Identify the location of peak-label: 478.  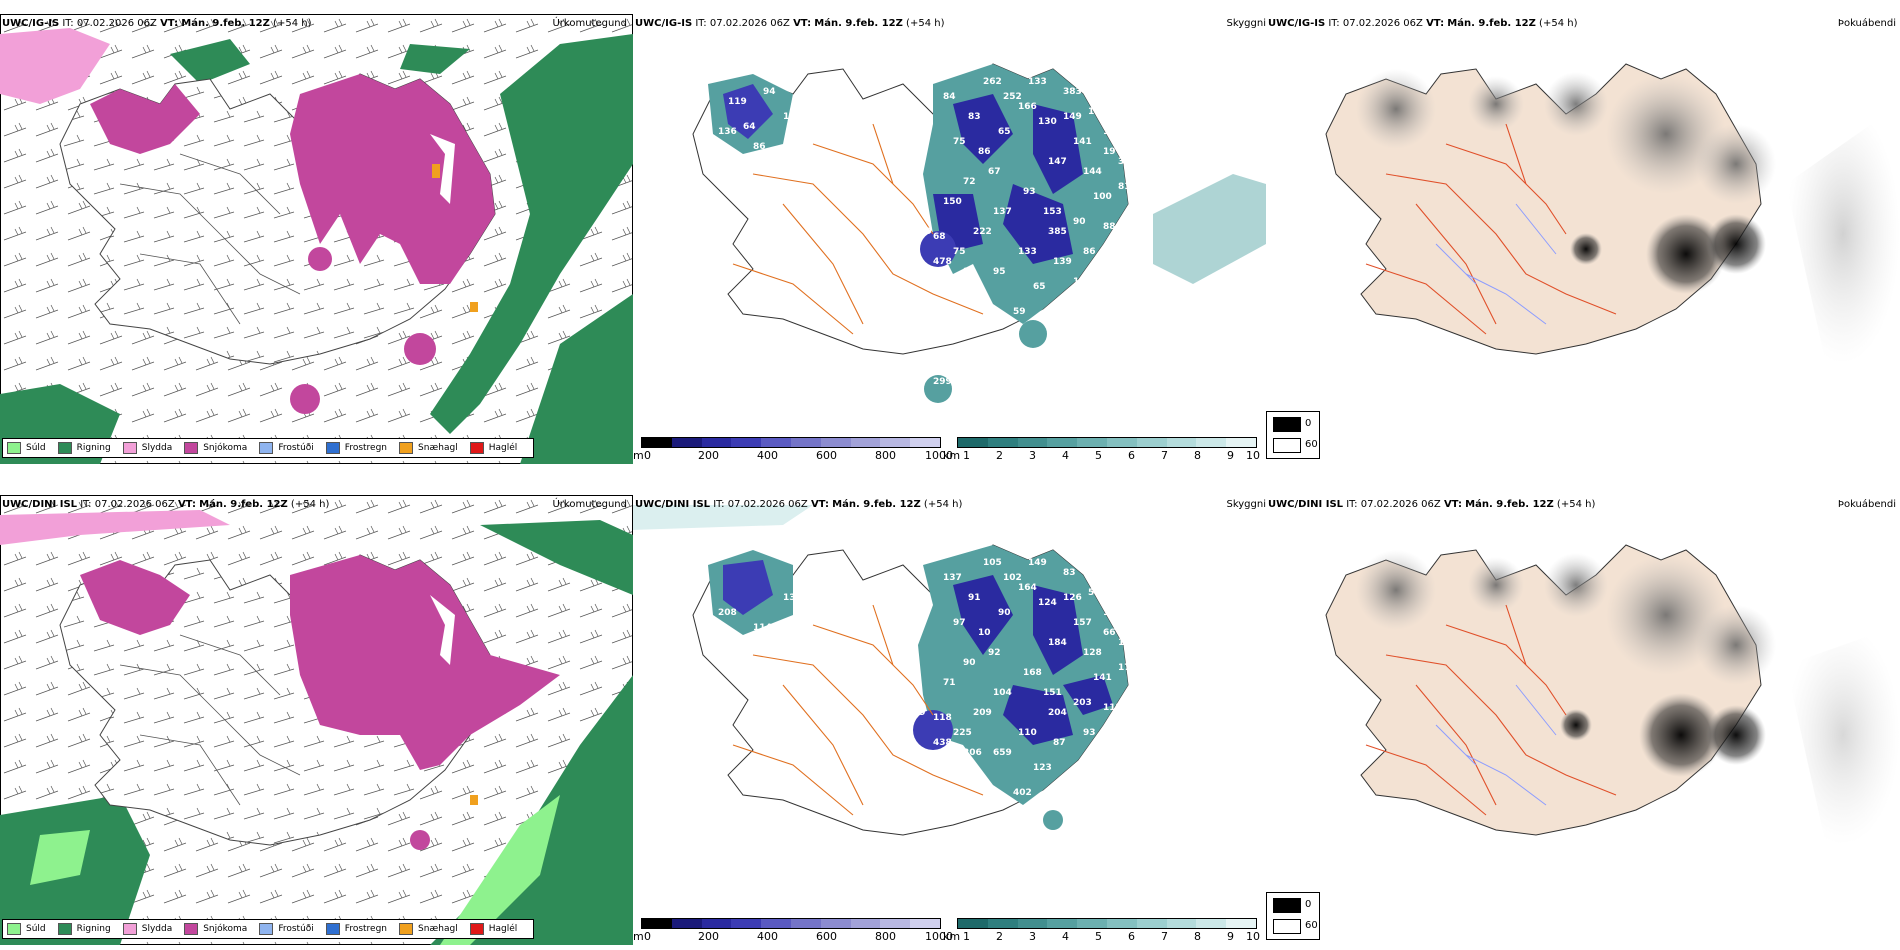
(942, 262).